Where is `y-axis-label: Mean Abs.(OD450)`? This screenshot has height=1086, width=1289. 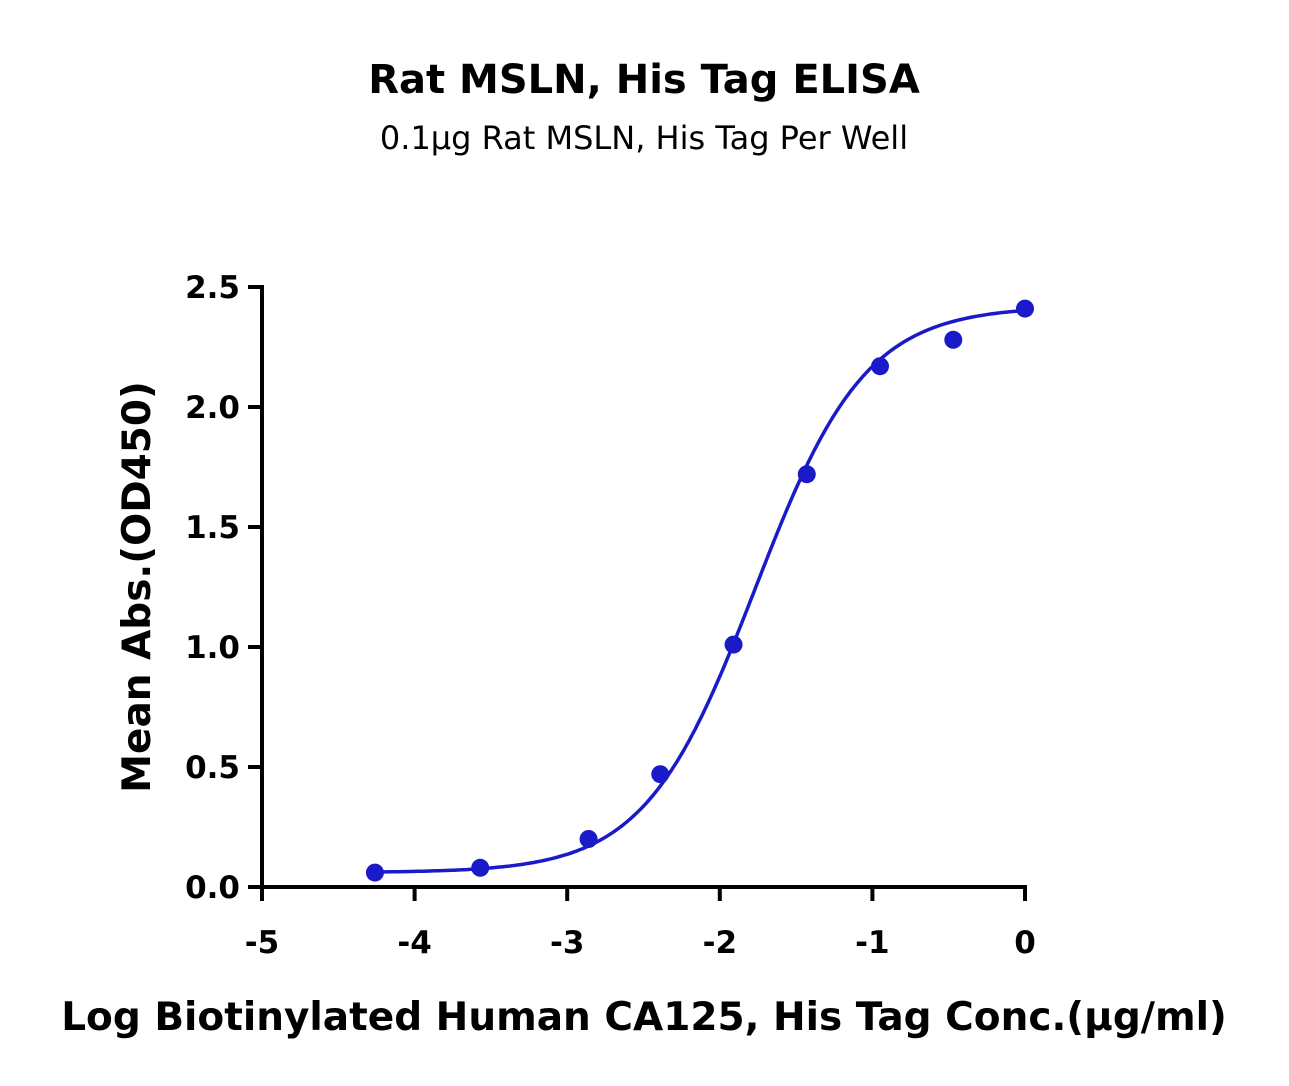 y-axis-label: Mean Abs.(OD450) is located at coordinates (137, 587).